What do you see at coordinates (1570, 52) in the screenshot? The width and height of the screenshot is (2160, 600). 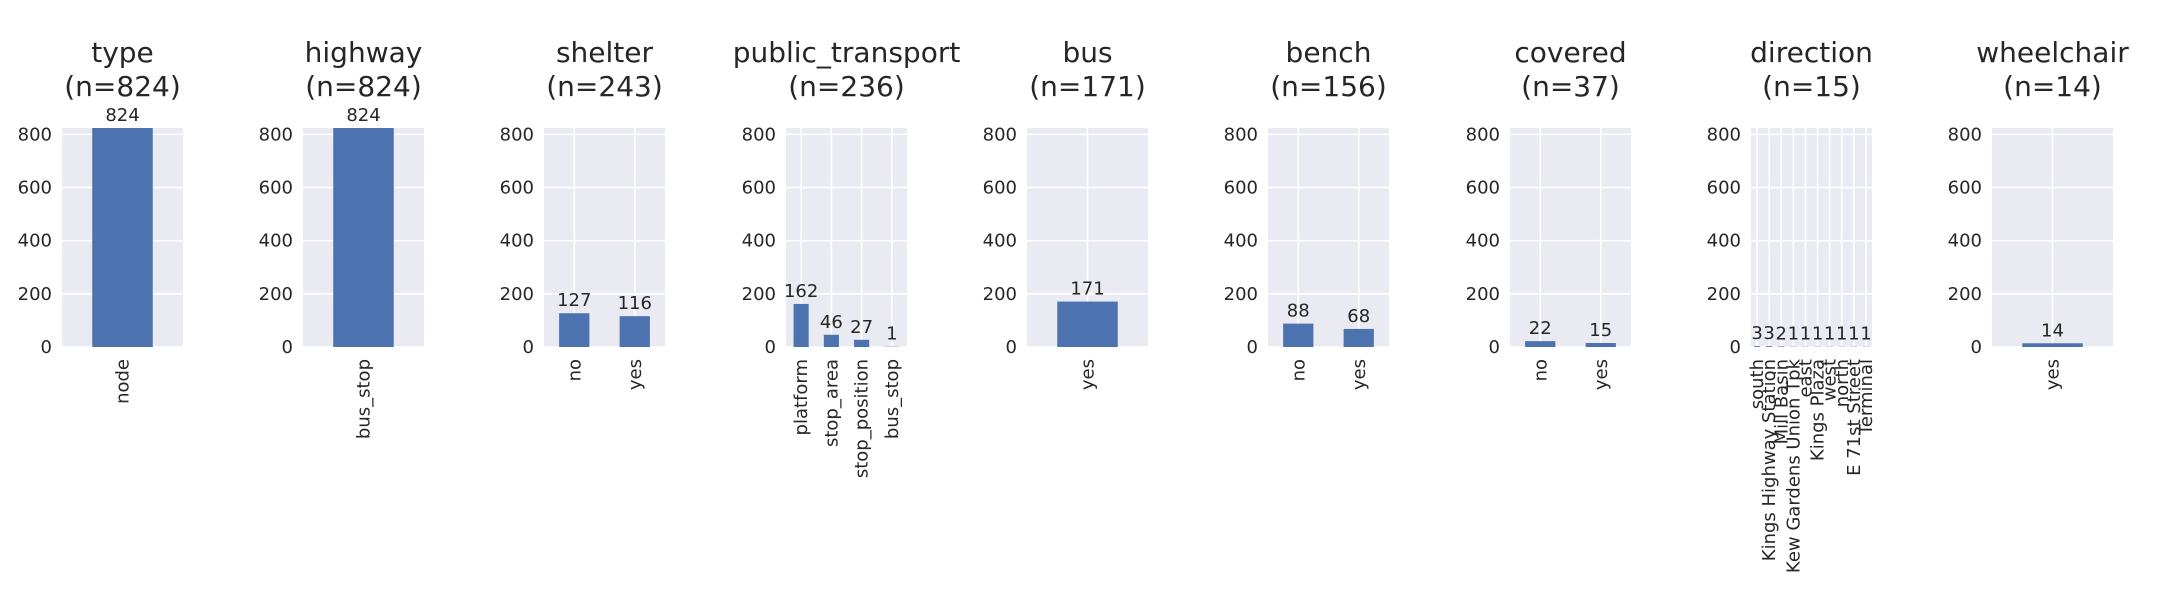 I see `subplot-title: covered` at bounding box center [1570, 52].